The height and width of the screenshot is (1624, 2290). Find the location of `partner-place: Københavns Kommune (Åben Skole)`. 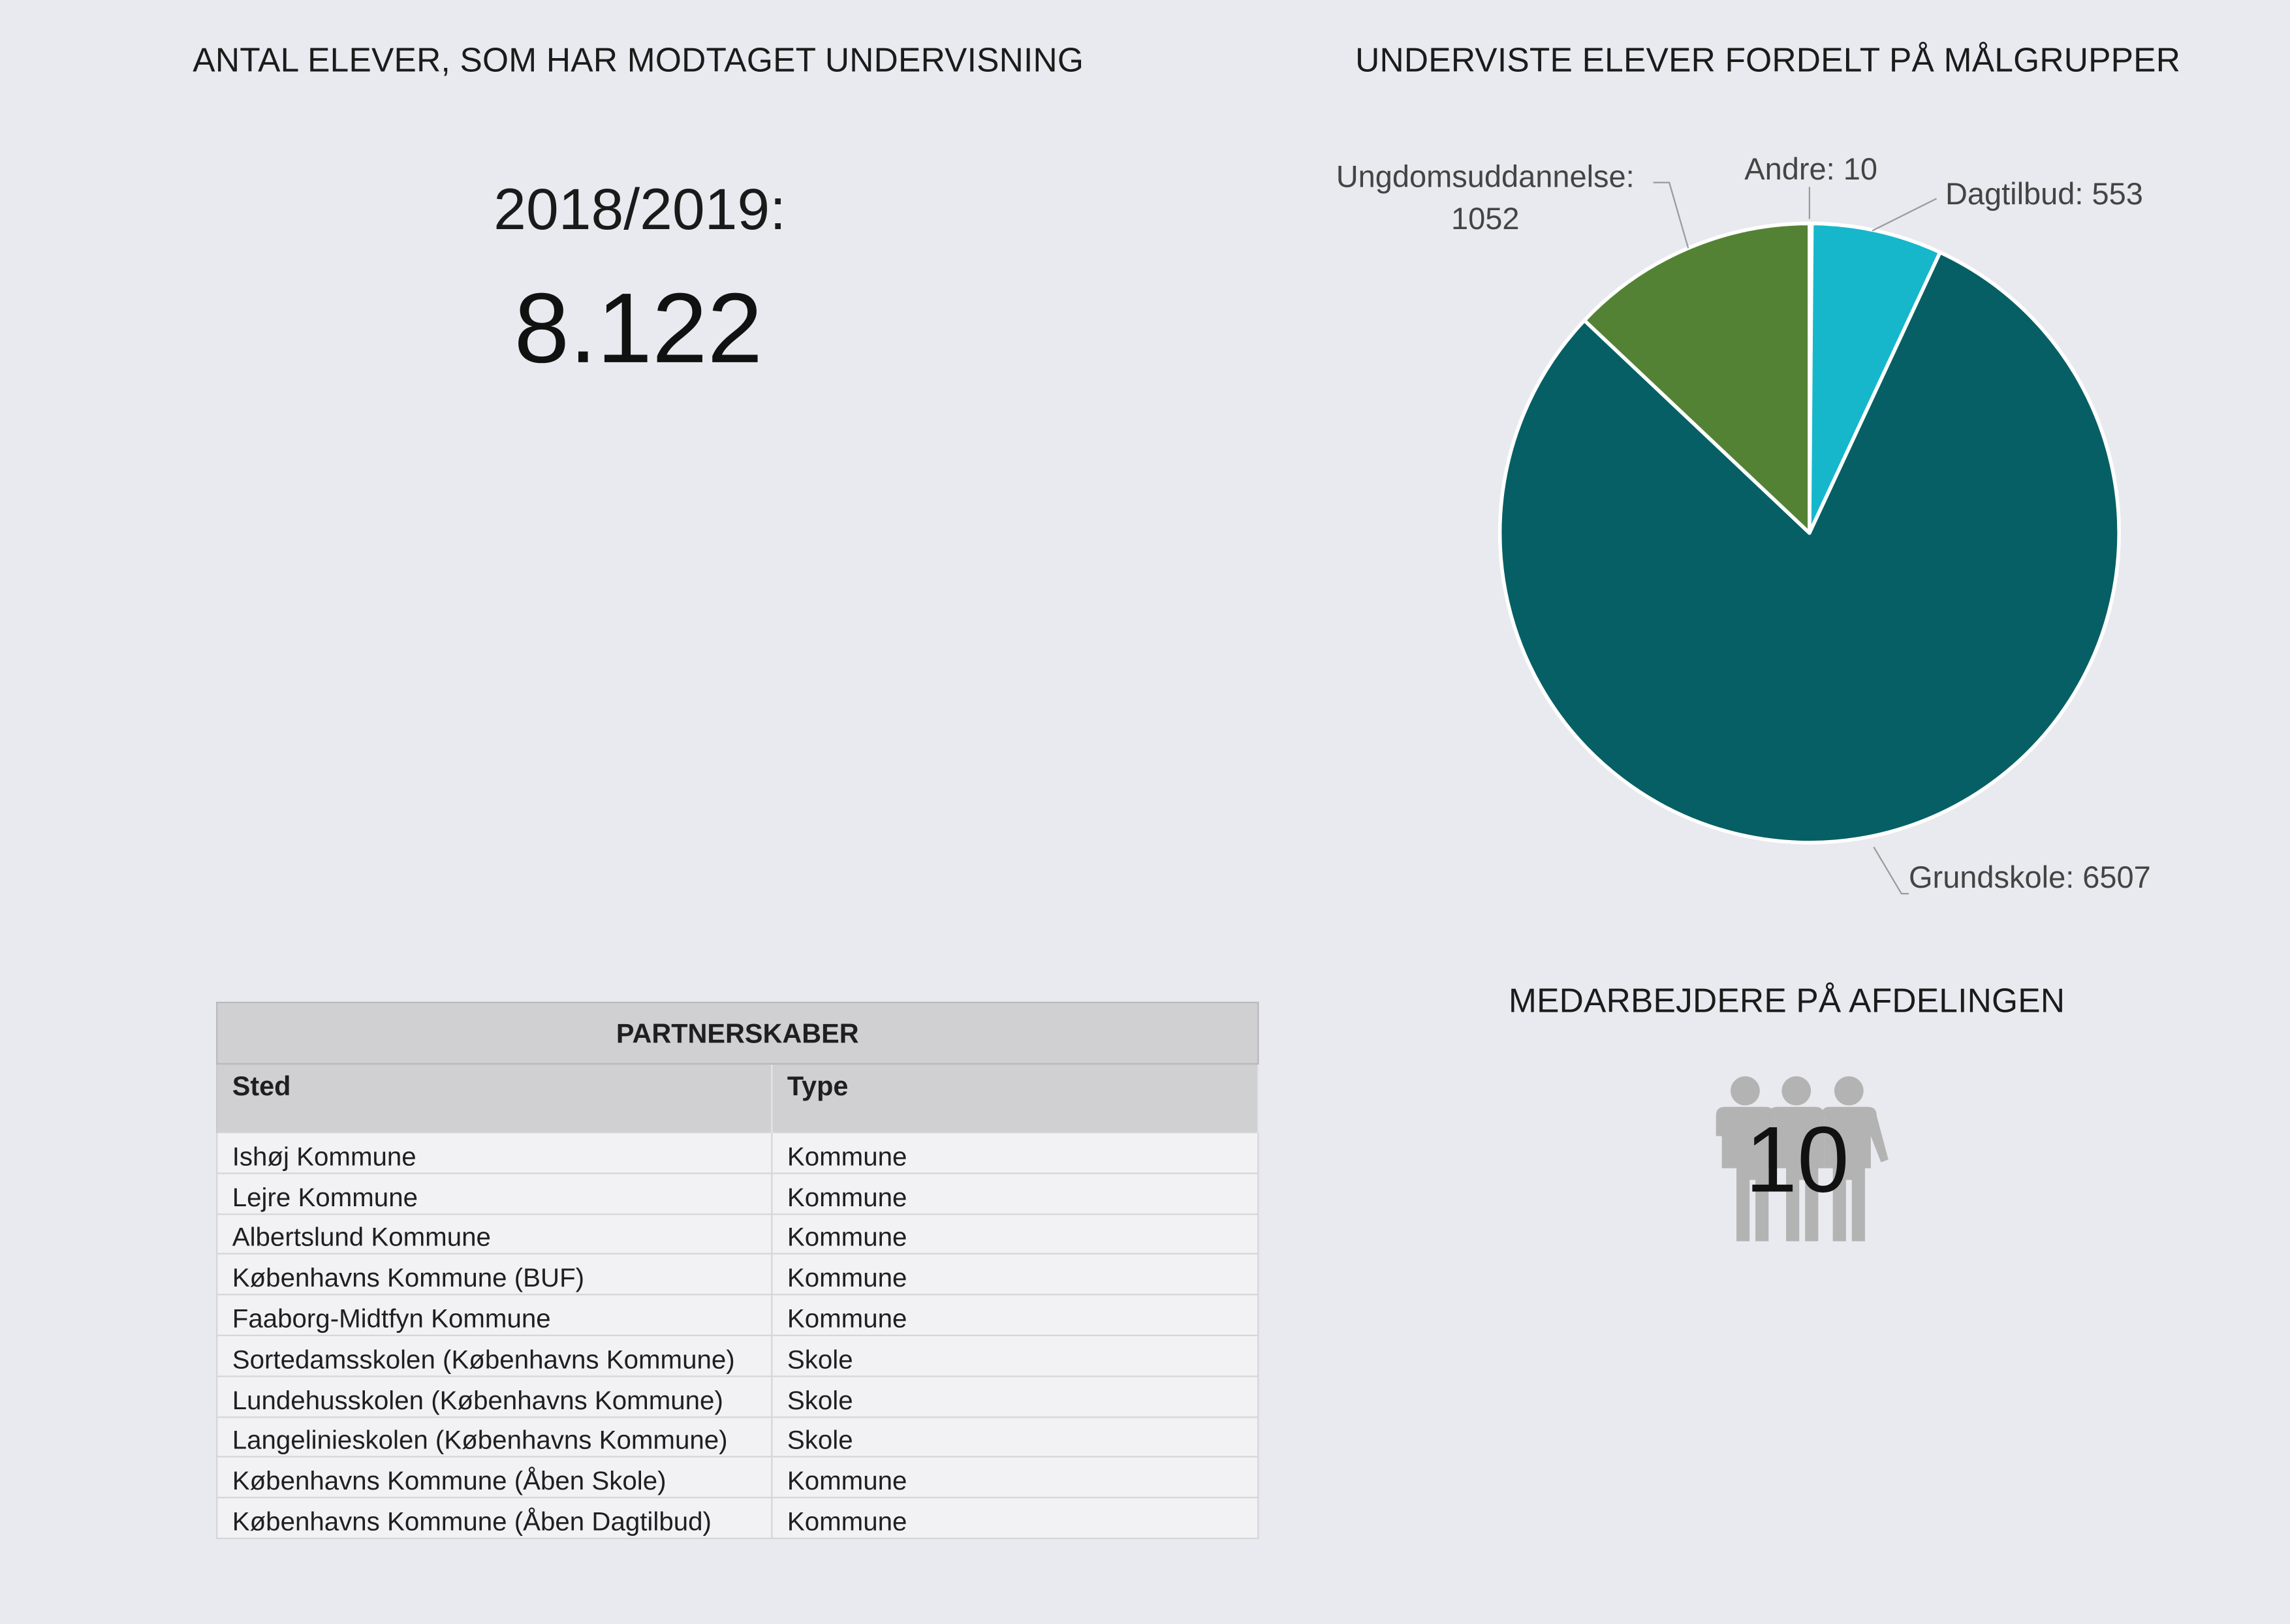

partner-place: Københavns Kommune (Åben Skole) is located at coordinates (494, 1478).